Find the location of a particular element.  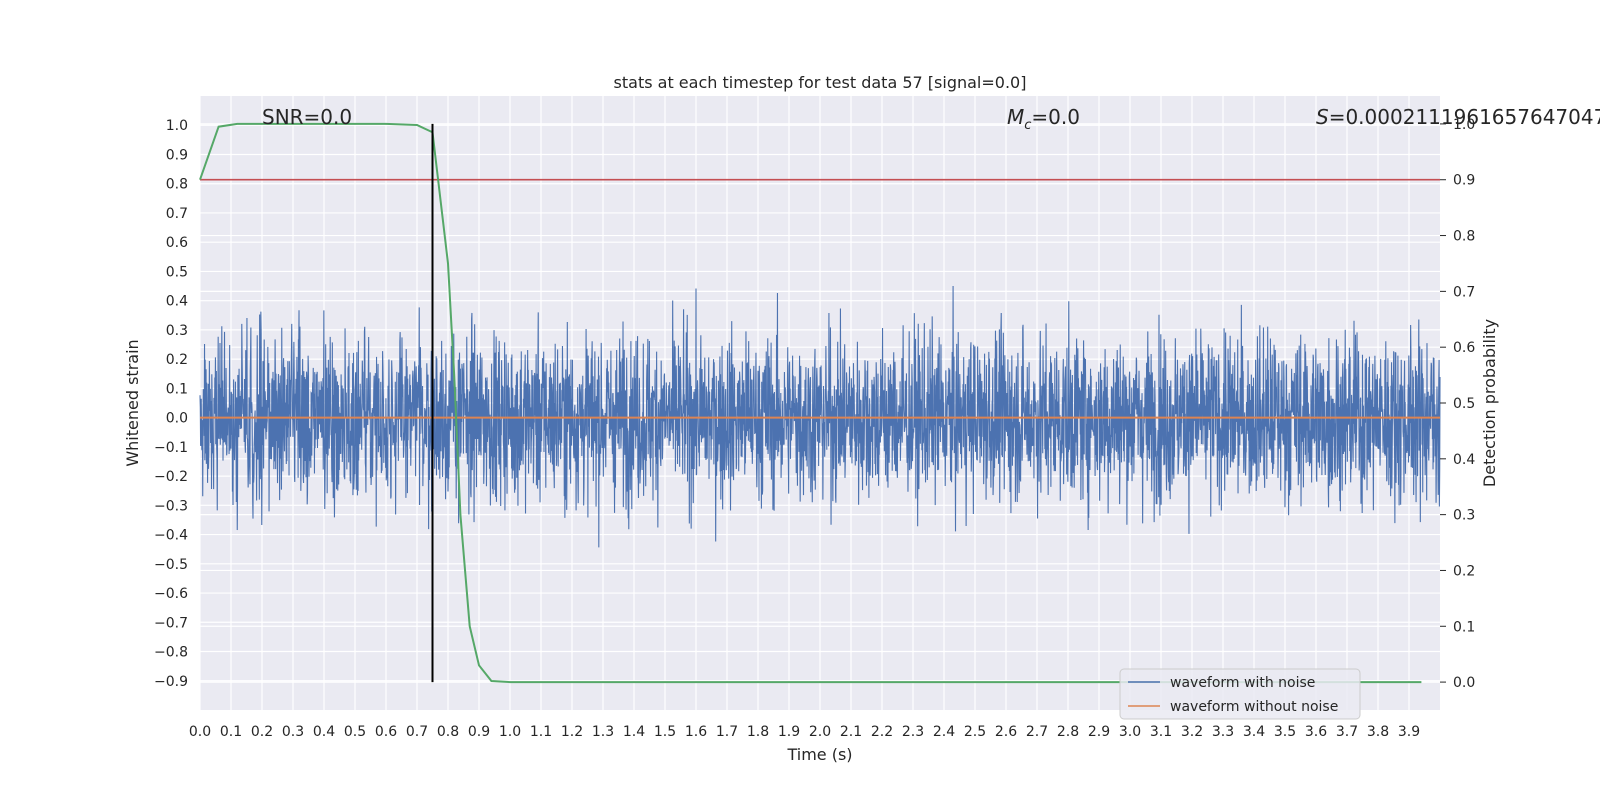

y-tick-label: −0.6 is located at coordinates (171, 594).